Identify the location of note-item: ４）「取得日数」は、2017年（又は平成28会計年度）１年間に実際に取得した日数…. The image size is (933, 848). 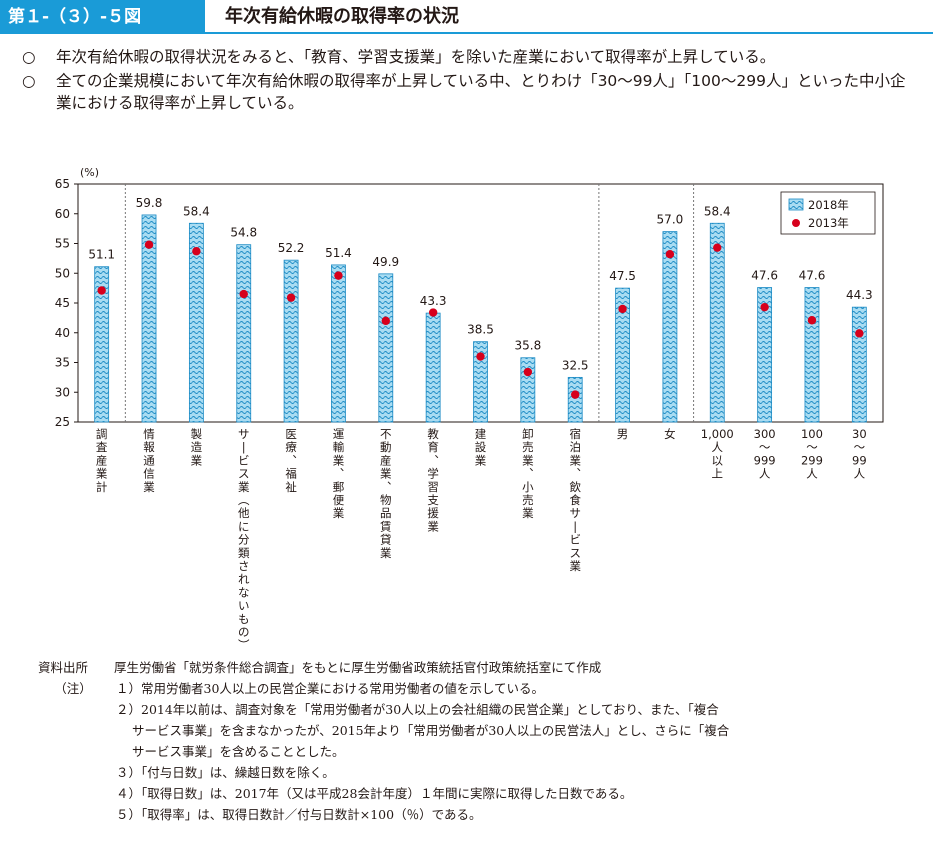
(478, 793).